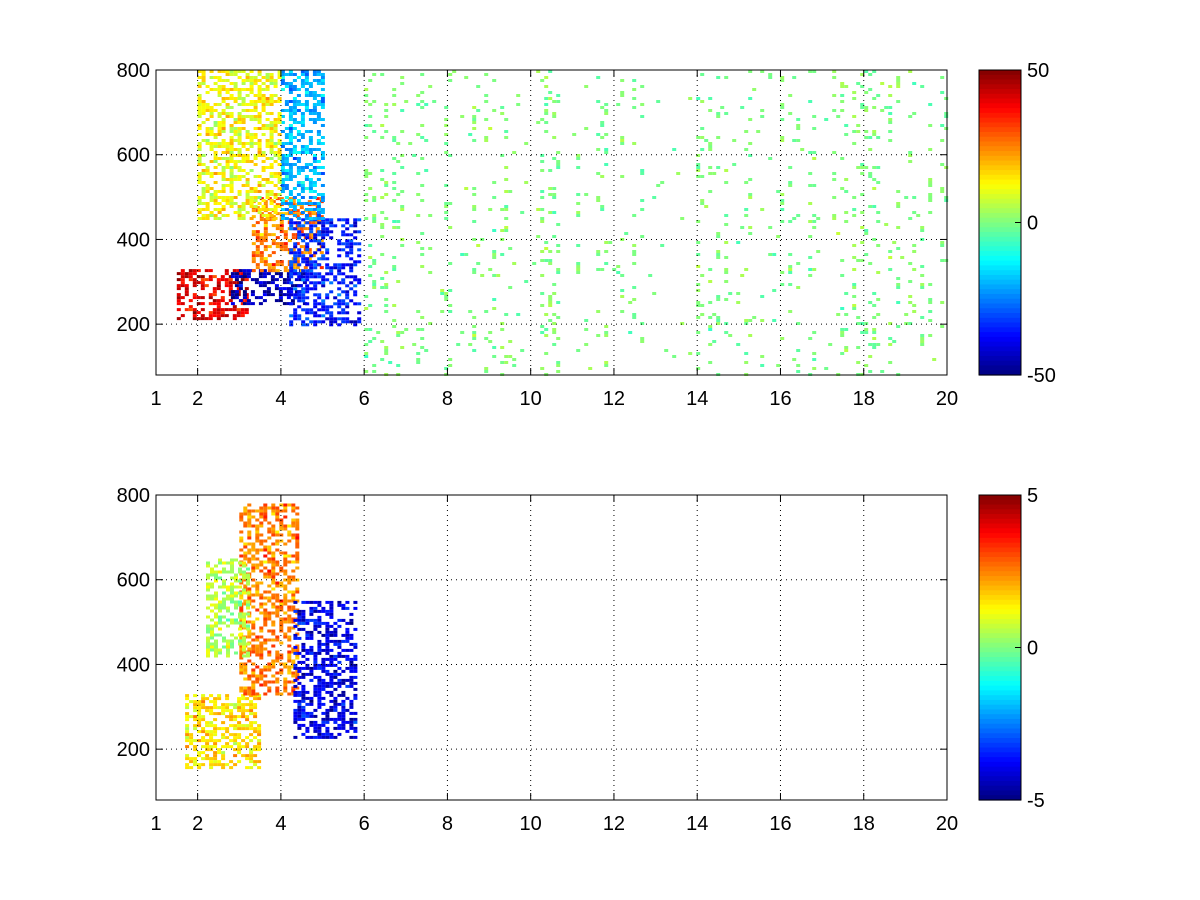  I want to click on y-tick-label: 800, so click(133, 496).